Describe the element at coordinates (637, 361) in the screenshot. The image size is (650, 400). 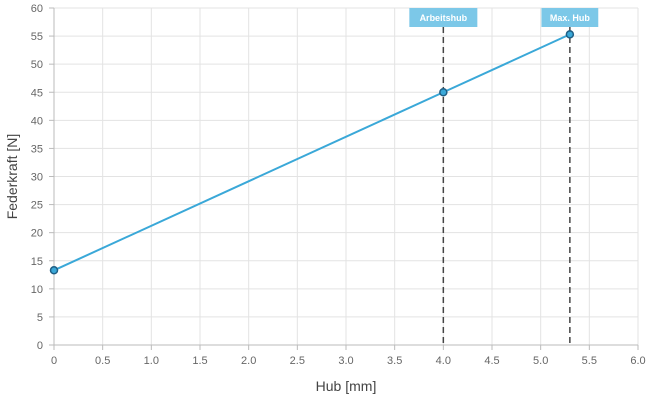
I see `x-tick-label: 6.0` at that location.